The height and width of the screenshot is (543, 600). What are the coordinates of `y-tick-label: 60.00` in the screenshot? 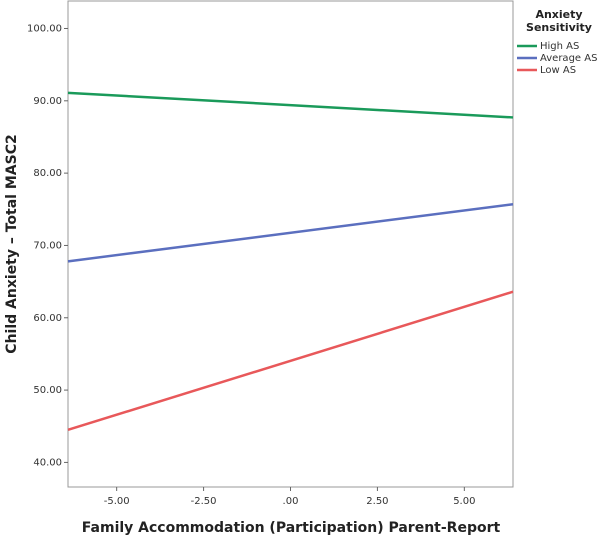 It's located at (47, 318).